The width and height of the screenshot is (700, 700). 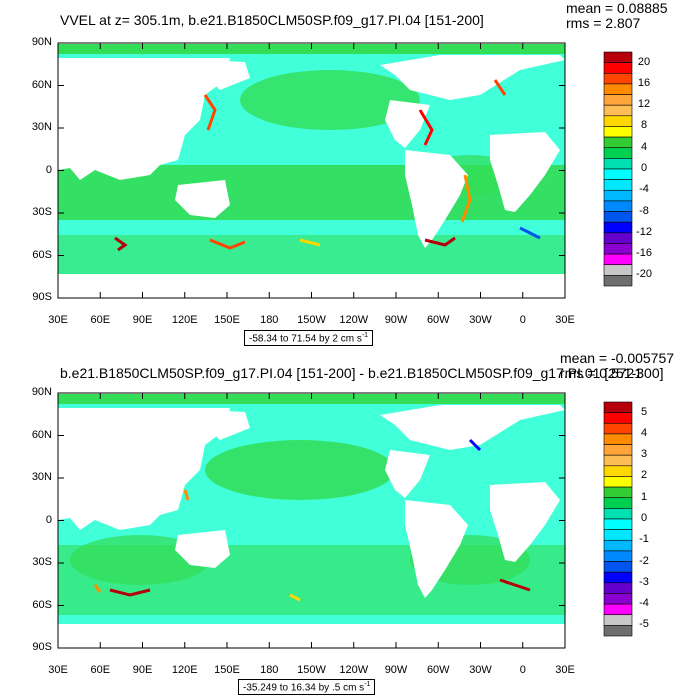 I want to click on colorbar-label: 16, so click(x=644, y=82).